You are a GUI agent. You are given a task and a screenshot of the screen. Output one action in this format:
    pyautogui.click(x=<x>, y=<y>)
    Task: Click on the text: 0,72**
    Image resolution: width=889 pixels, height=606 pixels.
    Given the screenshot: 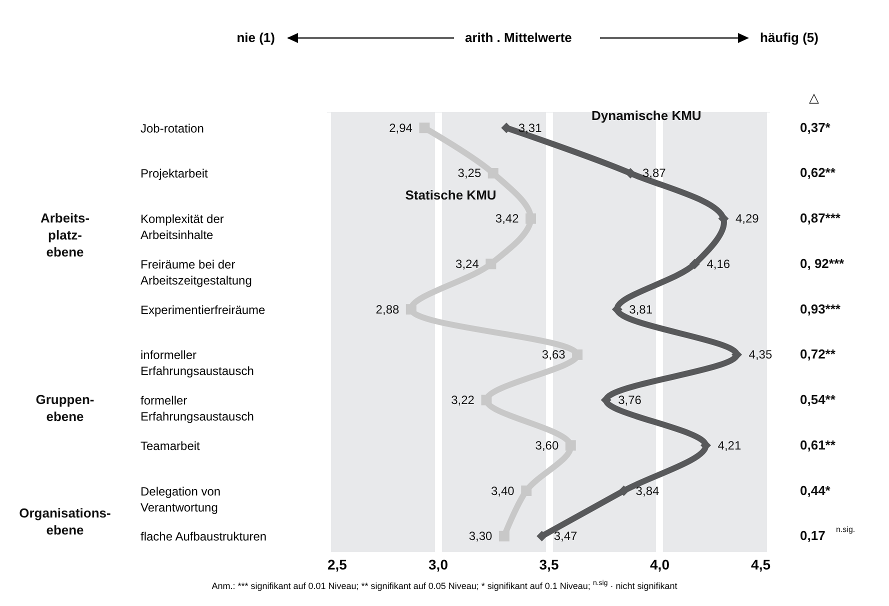 What is the action you would take?
    pyautogui.click(x=818, y=354)
    